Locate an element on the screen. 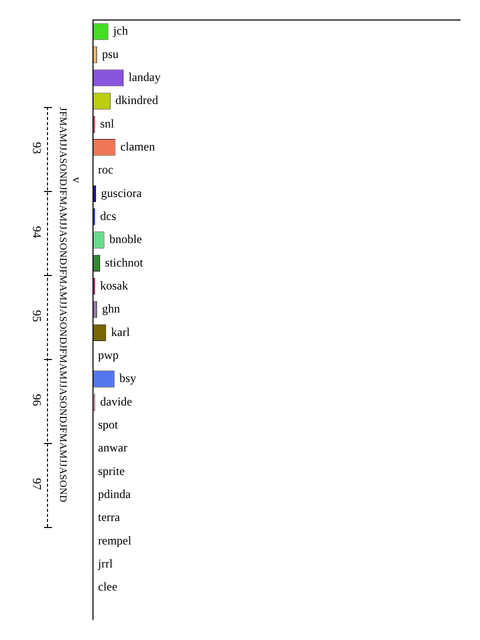 The image size is (480, 640). y-tick-label: clamen is located at coordinates (137, 147).